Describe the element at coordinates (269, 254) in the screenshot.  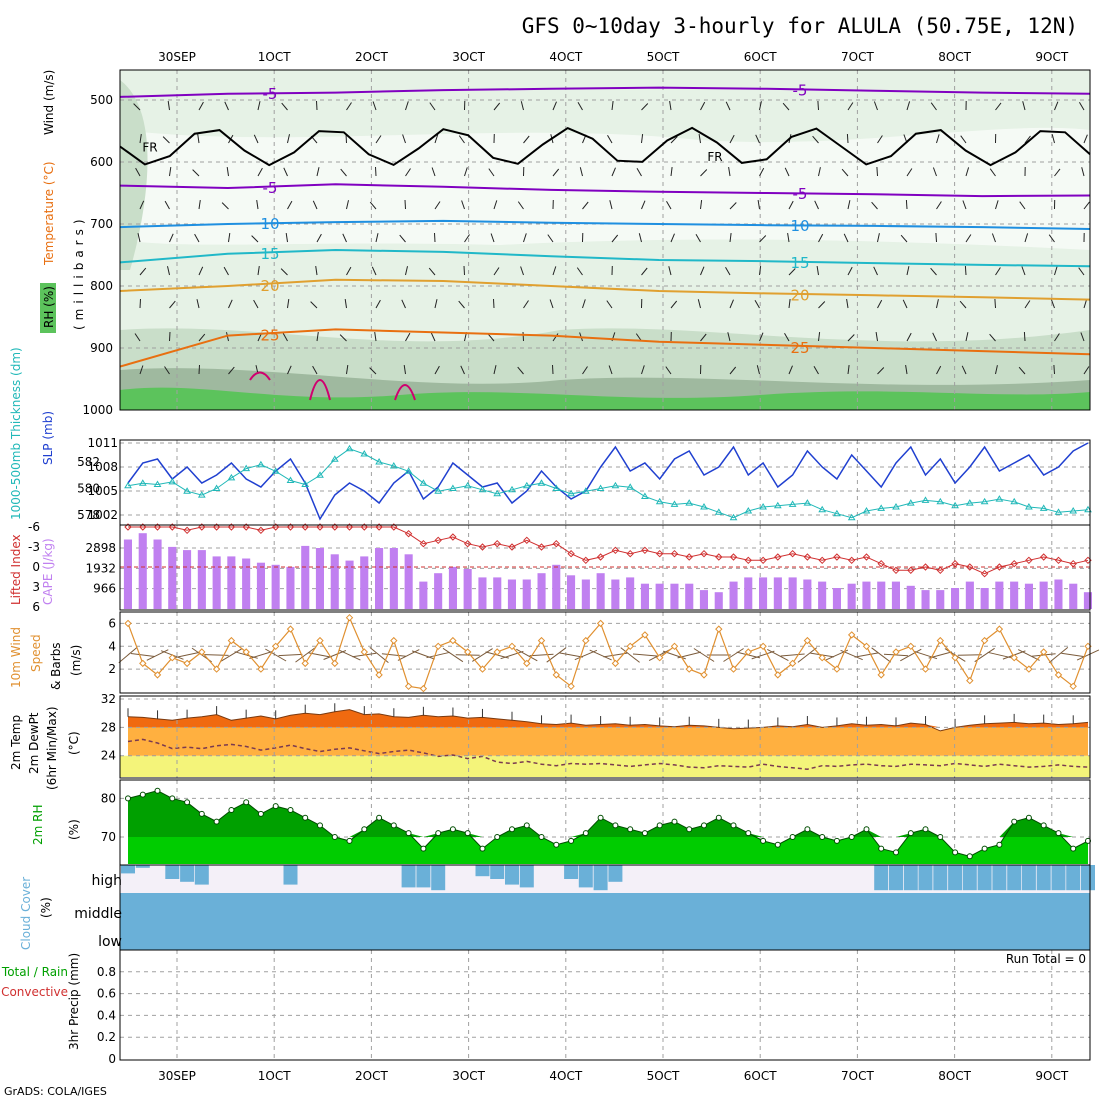
I see `isotherm-label: 15` at that location.